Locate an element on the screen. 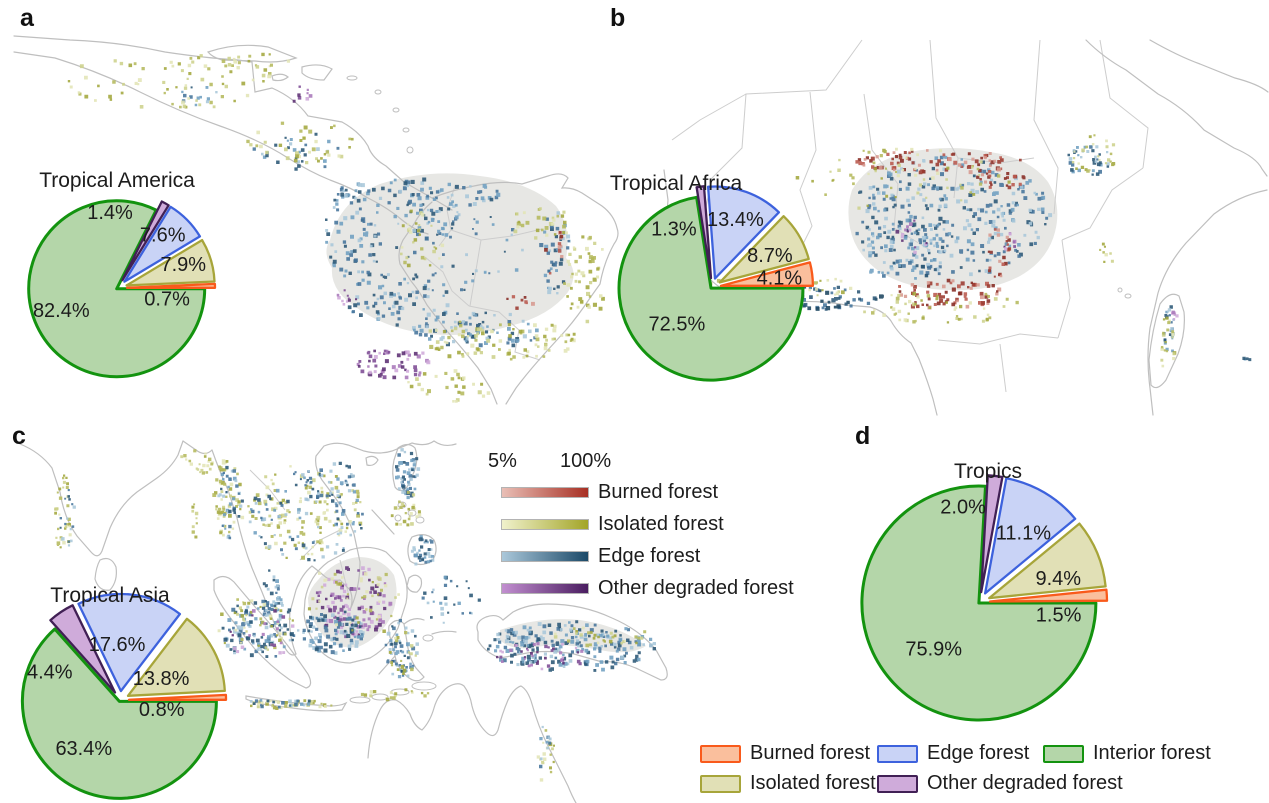 The height and width of the screenshot is (803, 1269). edge-forest-swatch is located at coordinates (897, 753).